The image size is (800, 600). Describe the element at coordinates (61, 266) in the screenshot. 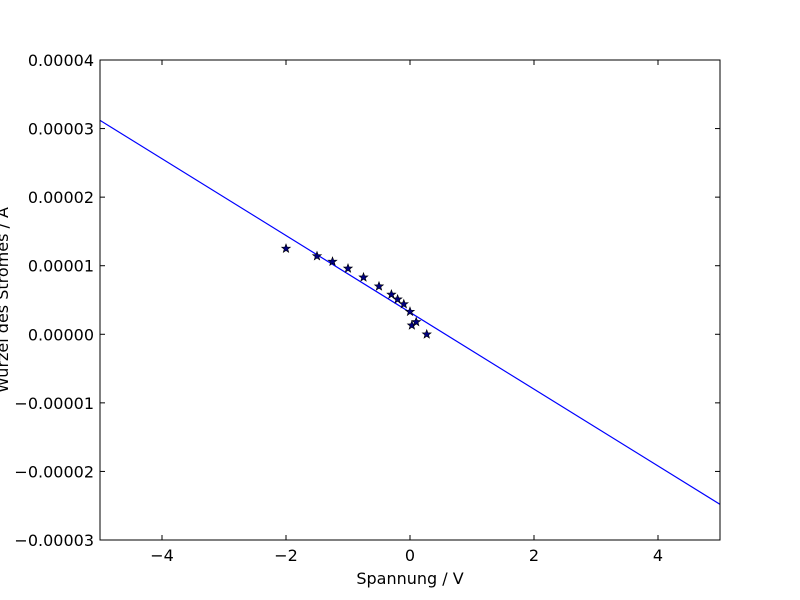

I see `y-tick-label: 0.00001` at that location.